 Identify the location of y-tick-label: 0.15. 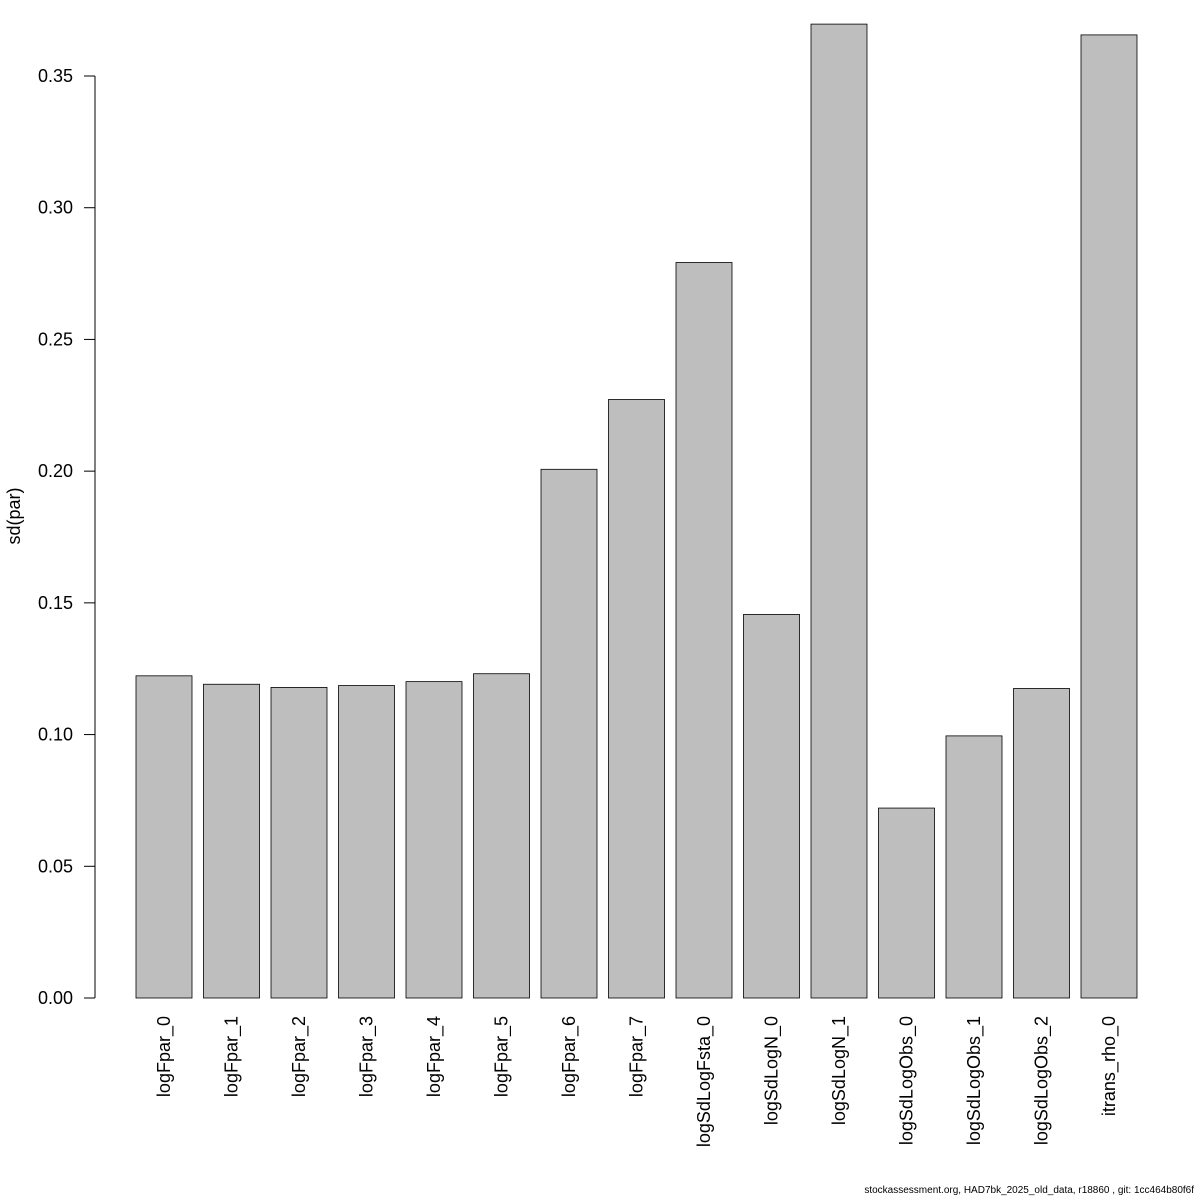
(55, 603).